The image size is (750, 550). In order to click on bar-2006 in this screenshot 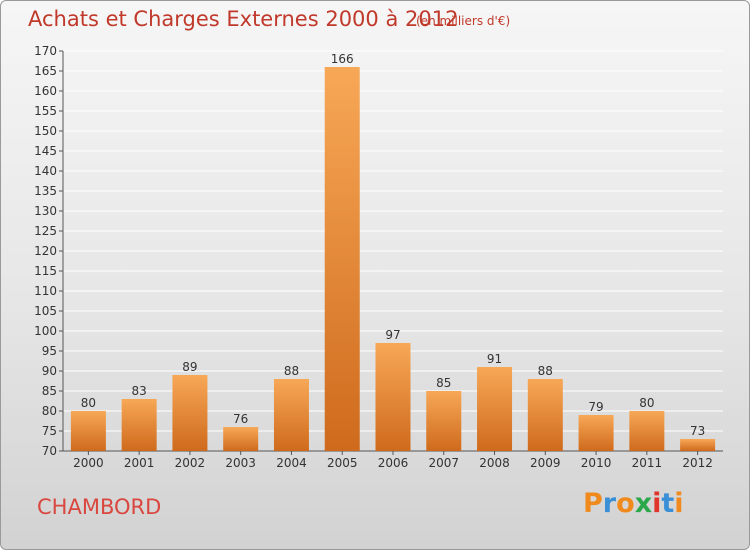, I will do `click(393, 397)`.